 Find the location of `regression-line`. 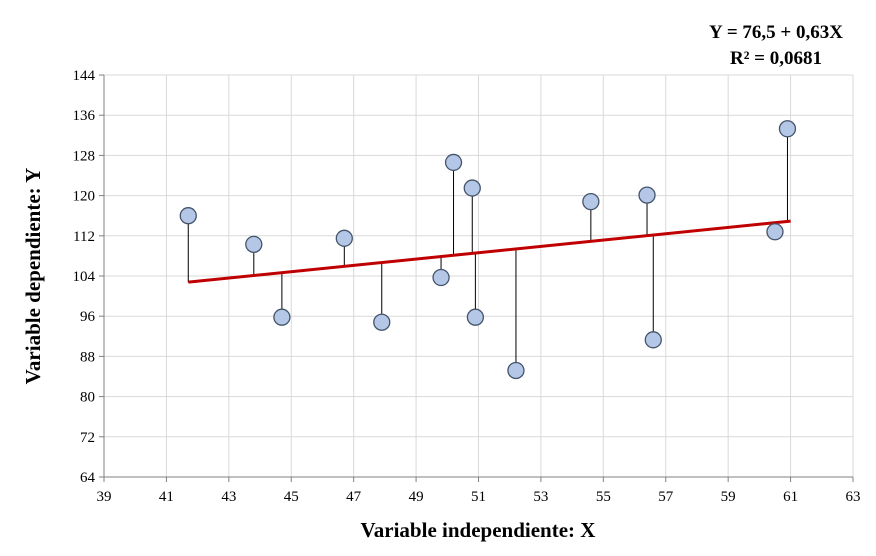

regression-line is located at coordinates (489, 251).